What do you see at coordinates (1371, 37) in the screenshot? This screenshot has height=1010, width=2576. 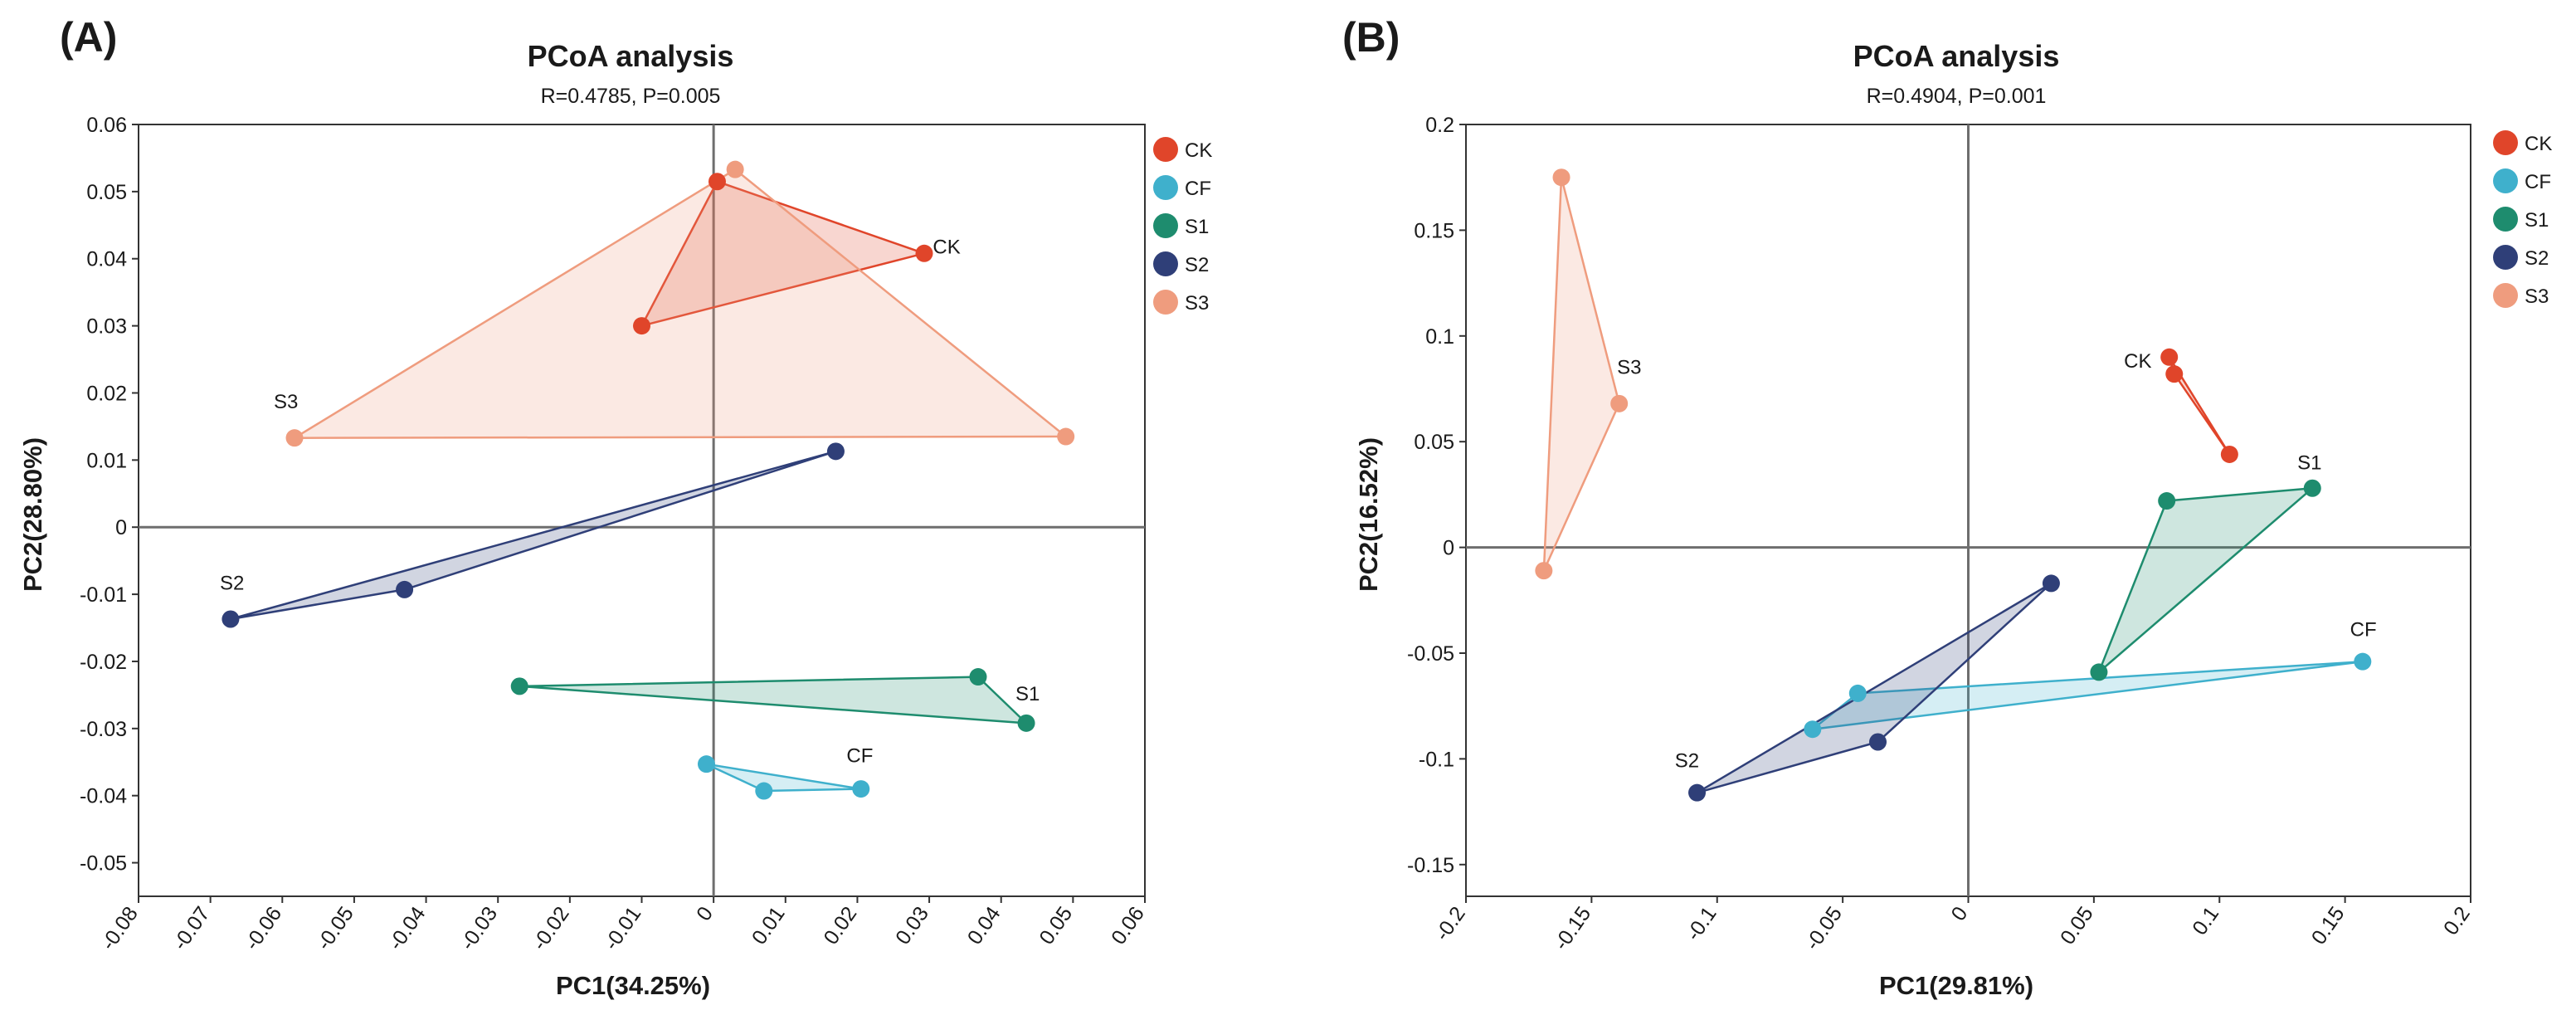 I see `panel-b-letter: (B)` at bounding box center [1371, 37].